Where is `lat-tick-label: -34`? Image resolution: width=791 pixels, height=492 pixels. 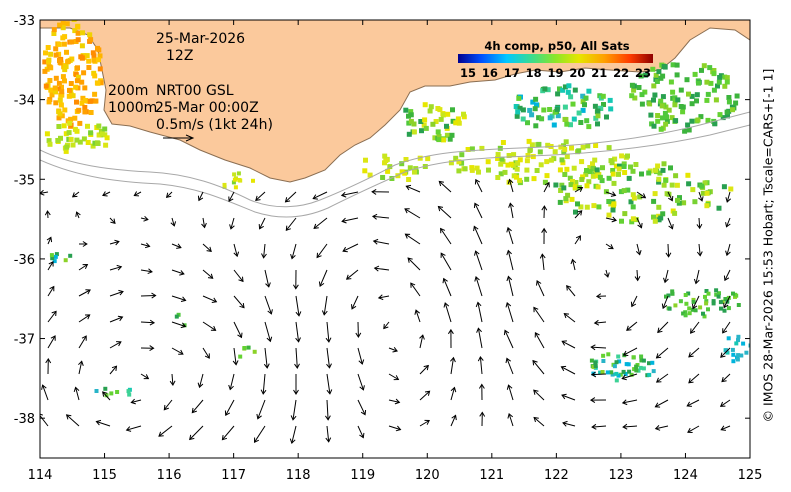 lat-tick-label: -34 is located at coordinates (24, 101).